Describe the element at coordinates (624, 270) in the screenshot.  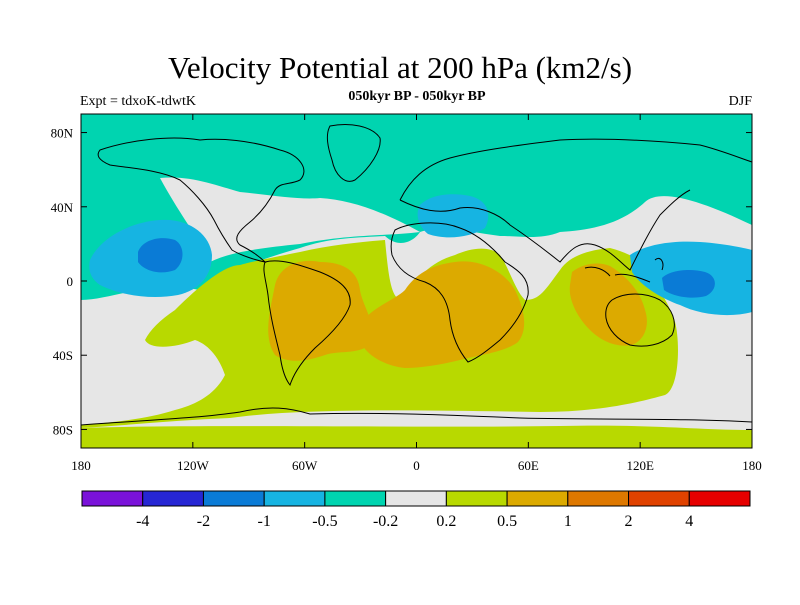
I see `coast-maritime-continent` at that location.